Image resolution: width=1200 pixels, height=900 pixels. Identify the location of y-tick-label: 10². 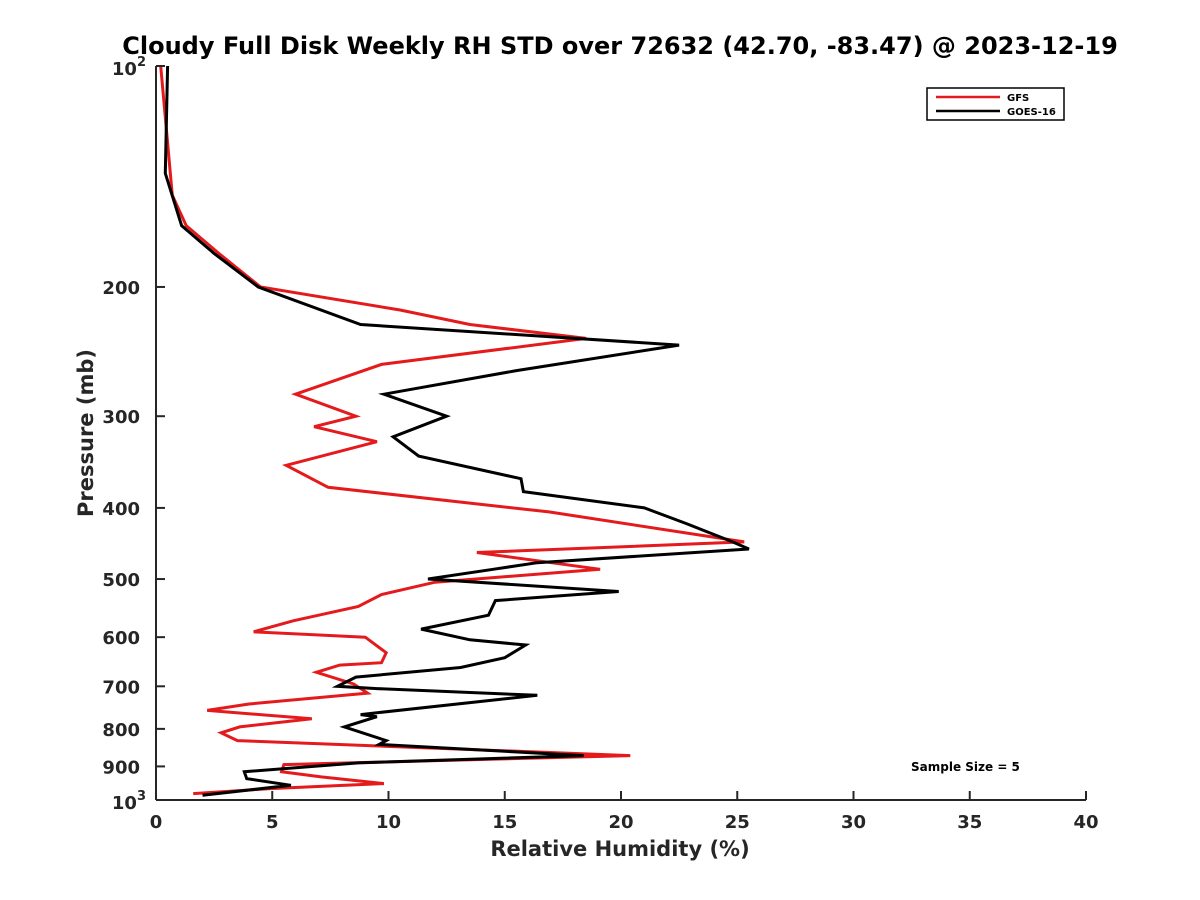
(129, 67).